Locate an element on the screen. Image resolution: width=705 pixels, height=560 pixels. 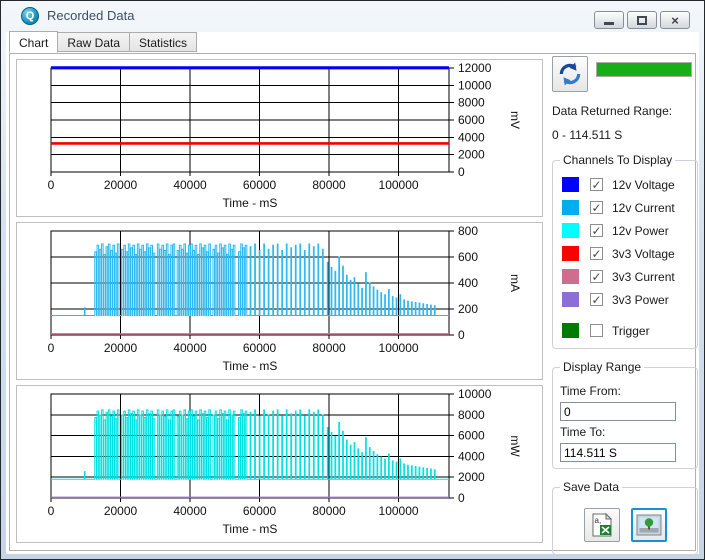
svg-text: 600 is located at coordinates (468, 257).